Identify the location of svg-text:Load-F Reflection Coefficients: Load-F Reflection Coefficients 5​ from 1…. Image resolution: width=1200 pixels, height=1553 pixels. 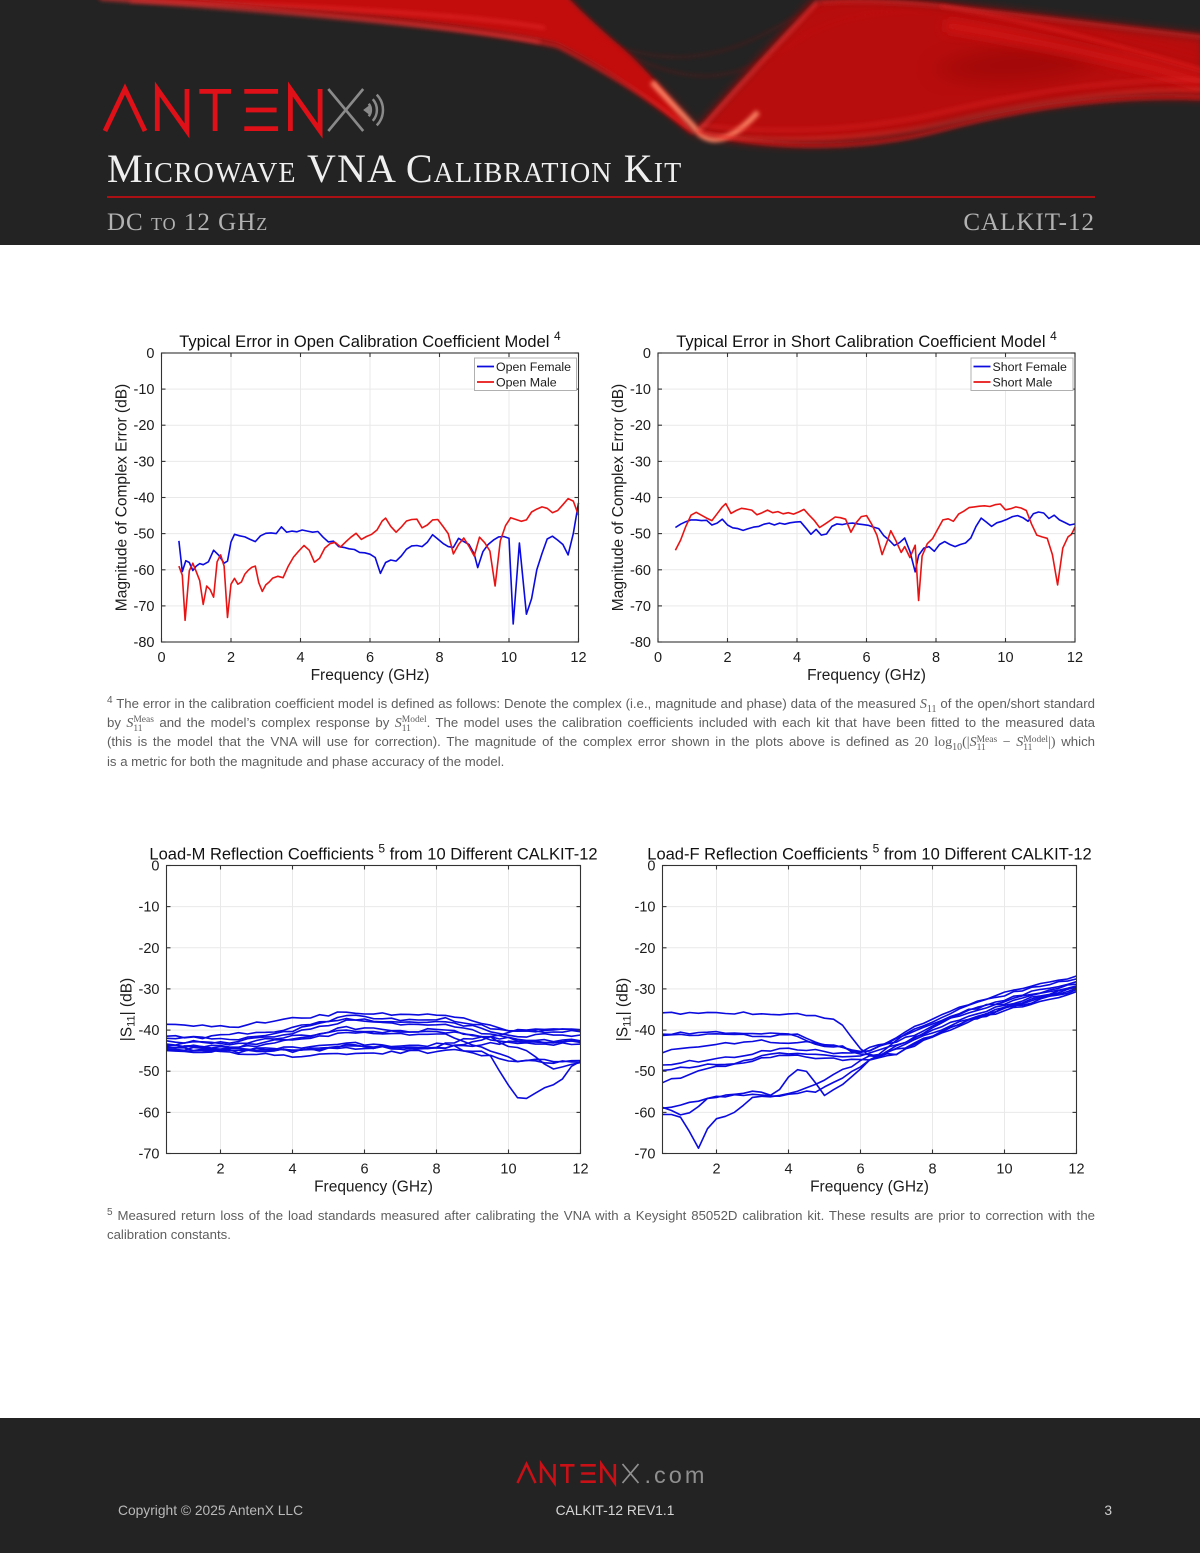
(869, 853).